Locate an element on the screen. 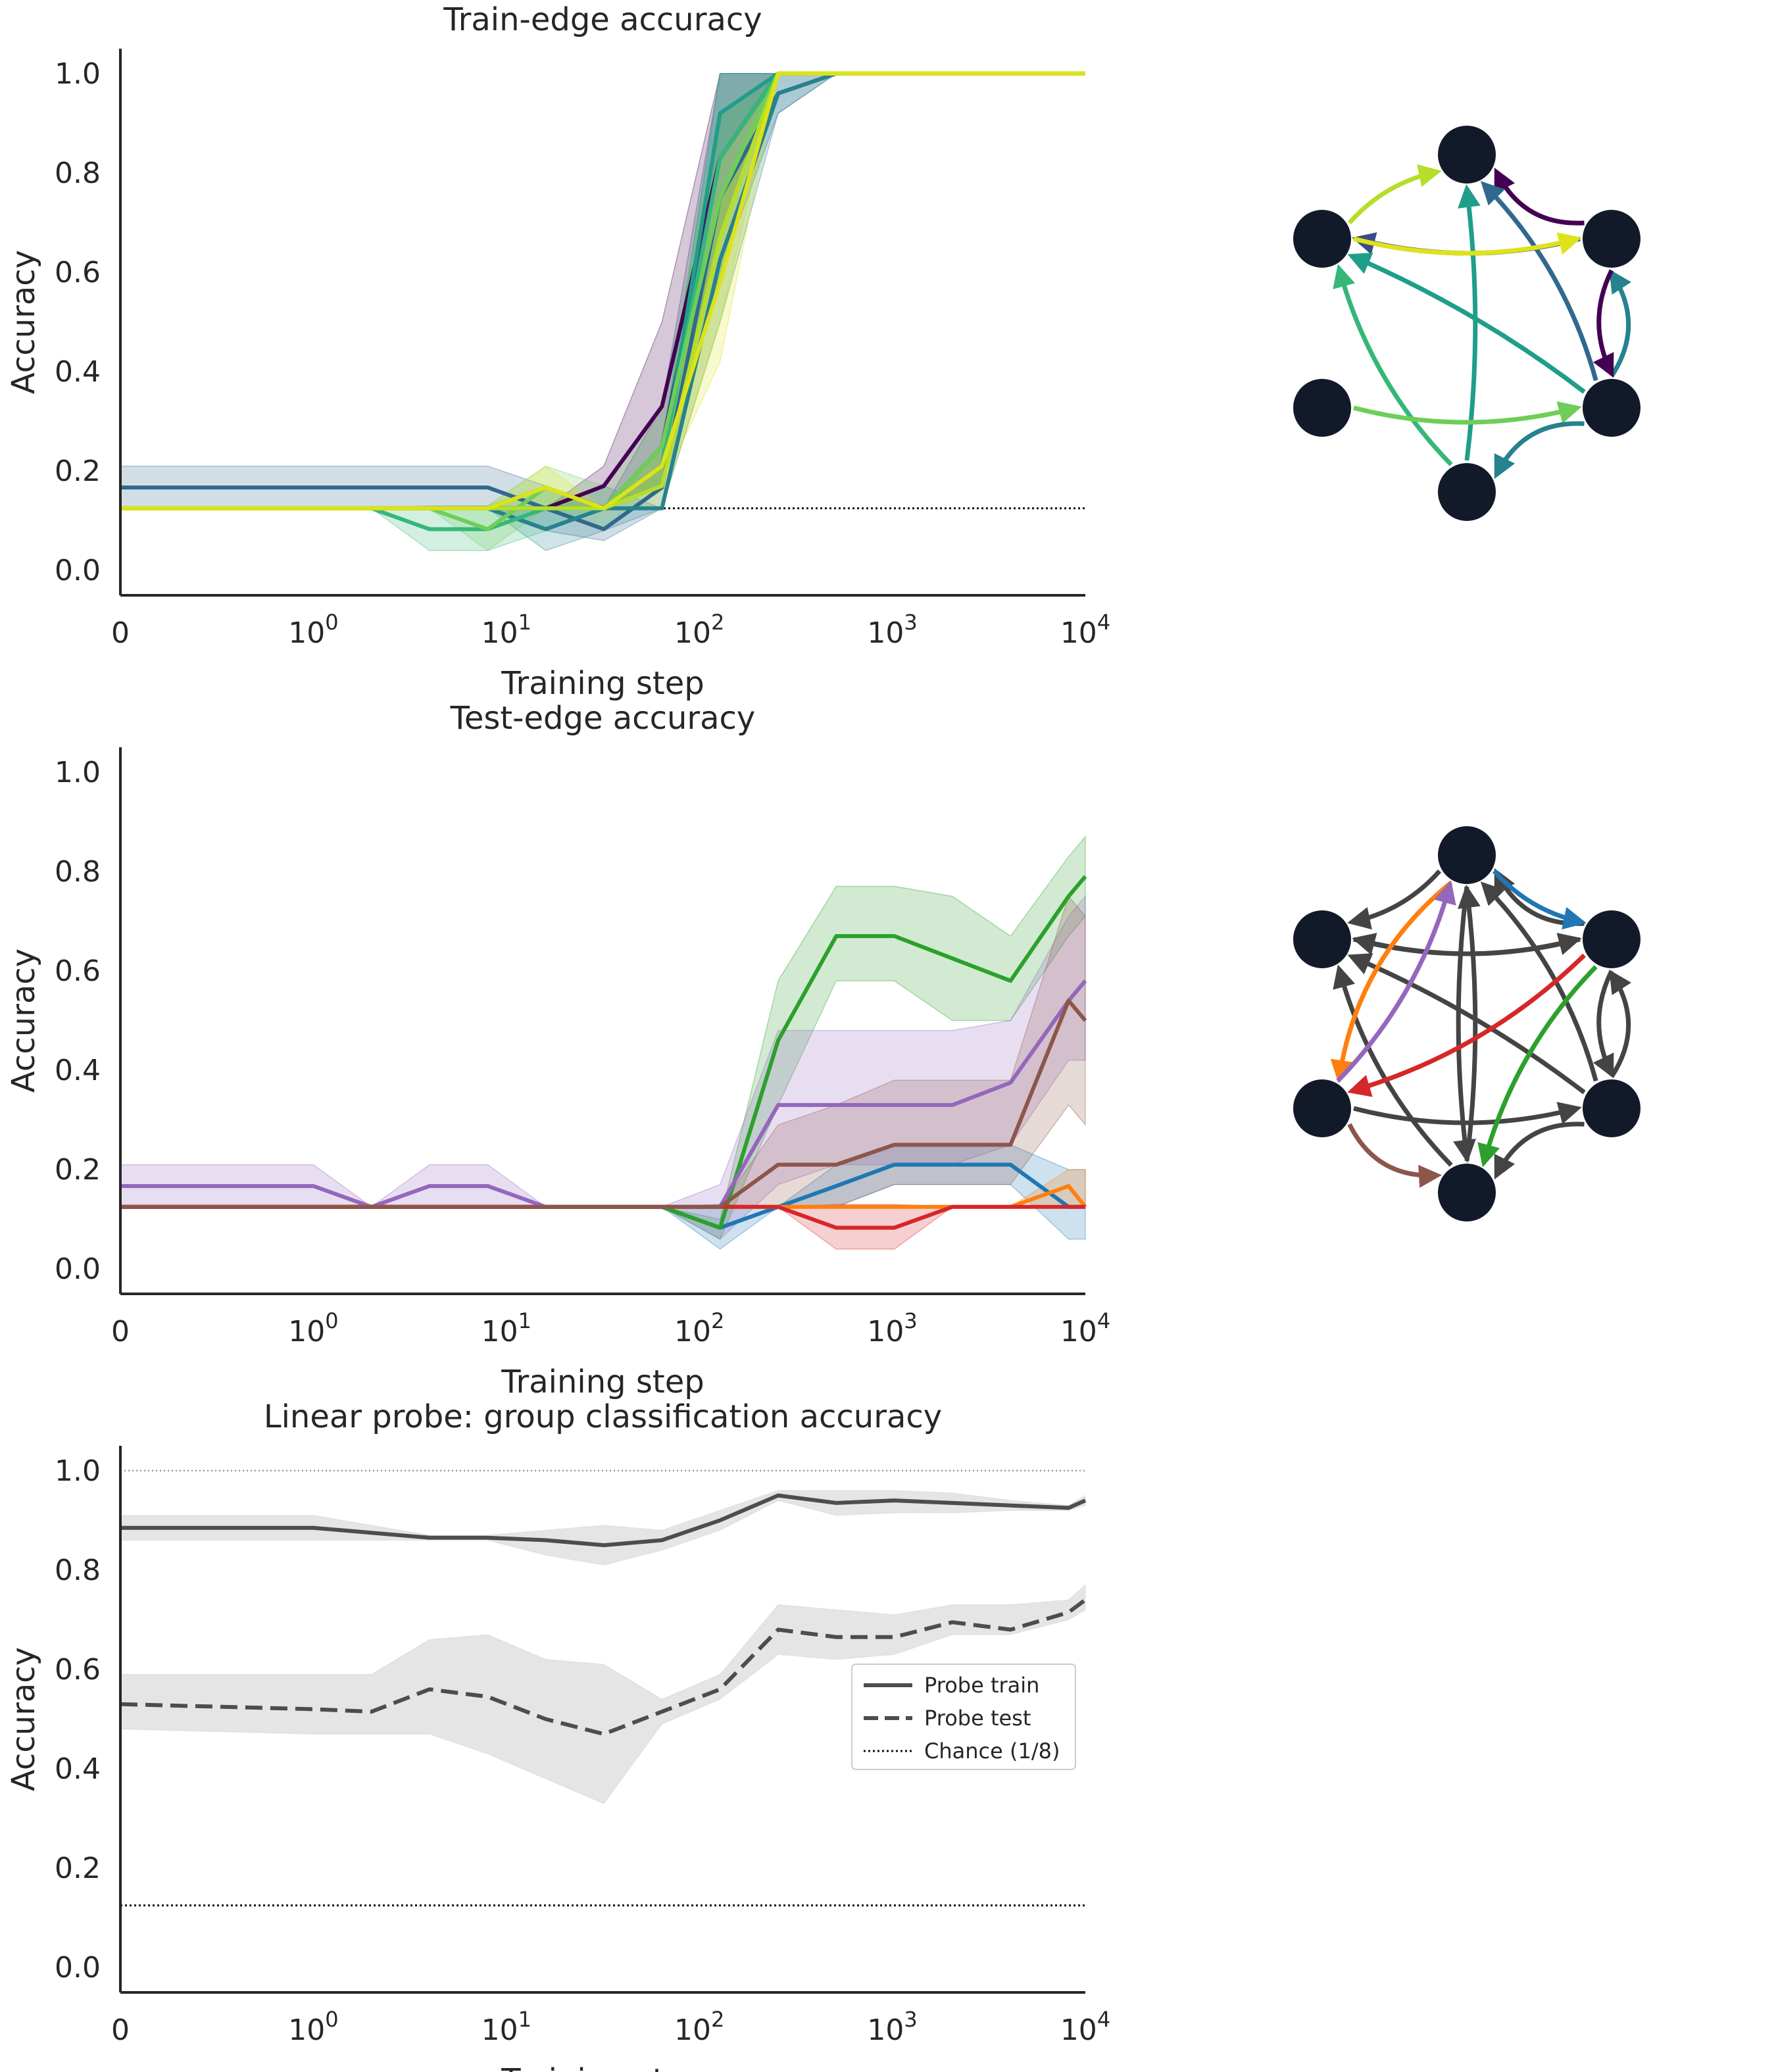 This screenshot has width=1776, height=2072. train-graph is located at coordinates (1466, 323).